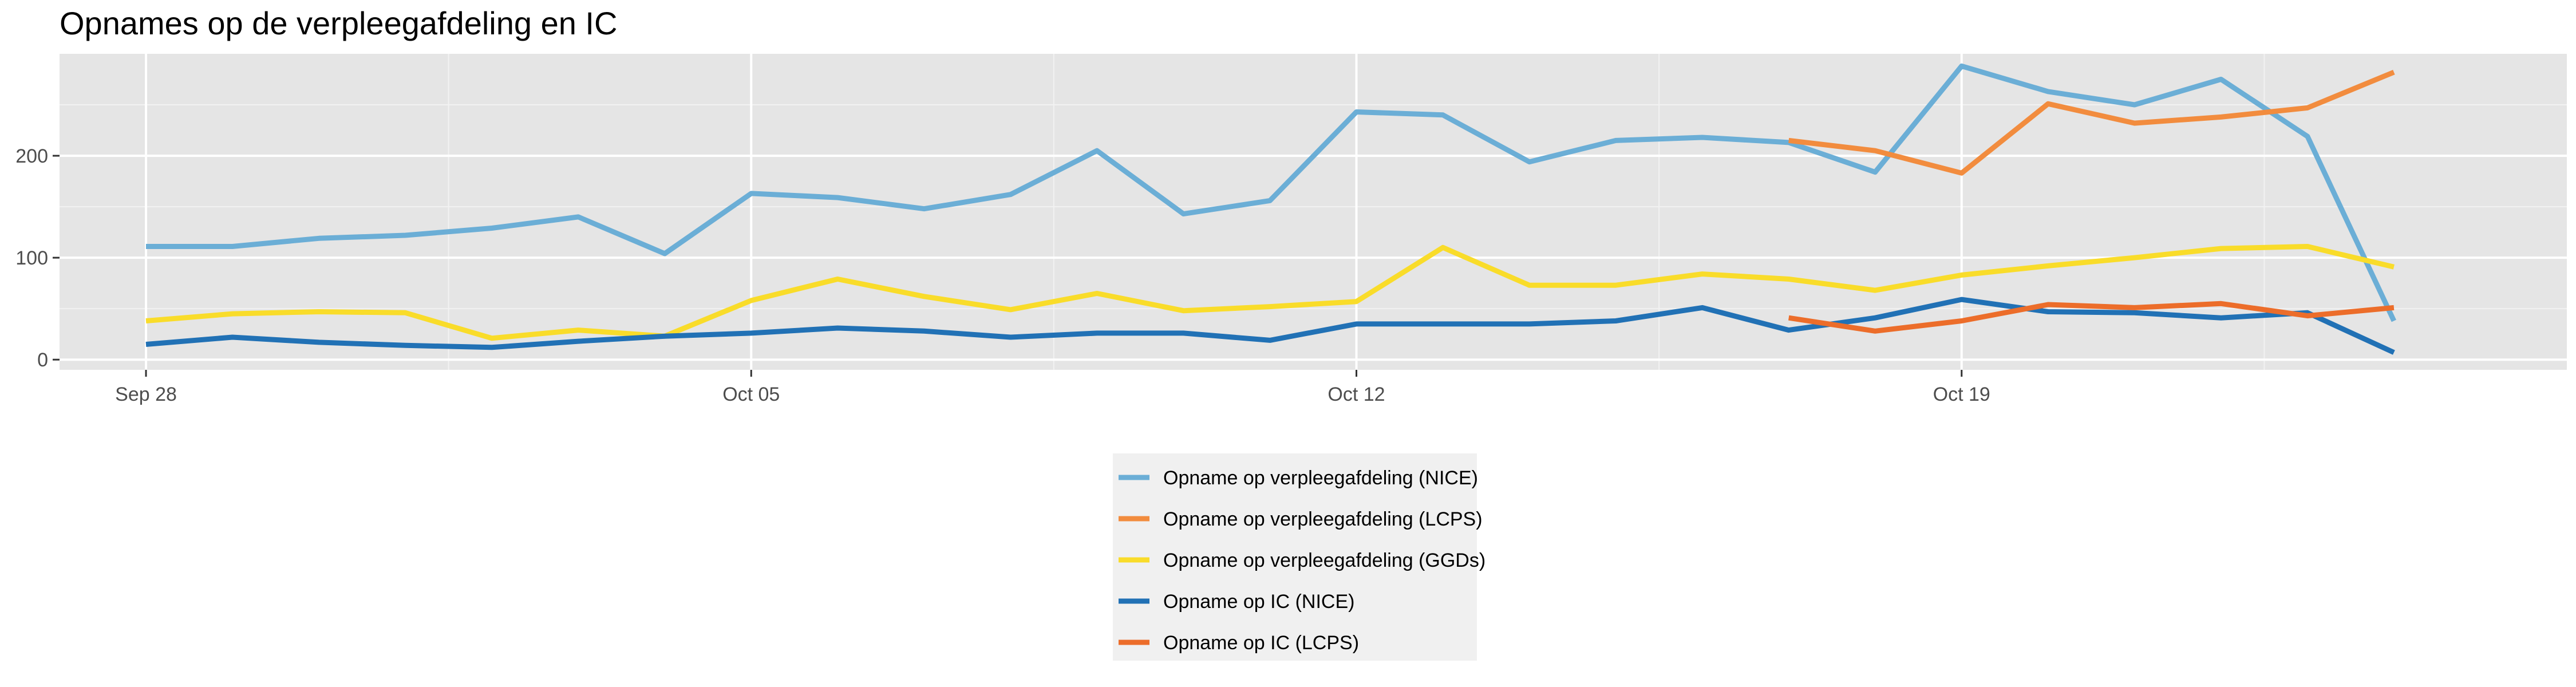 The width and height of the screenshot is (2576, 687). What do you see at coordinates (1961, 395) in the screenshot?
I see `x-tick-label: Oct 19` at bounding box center [1961, 395].